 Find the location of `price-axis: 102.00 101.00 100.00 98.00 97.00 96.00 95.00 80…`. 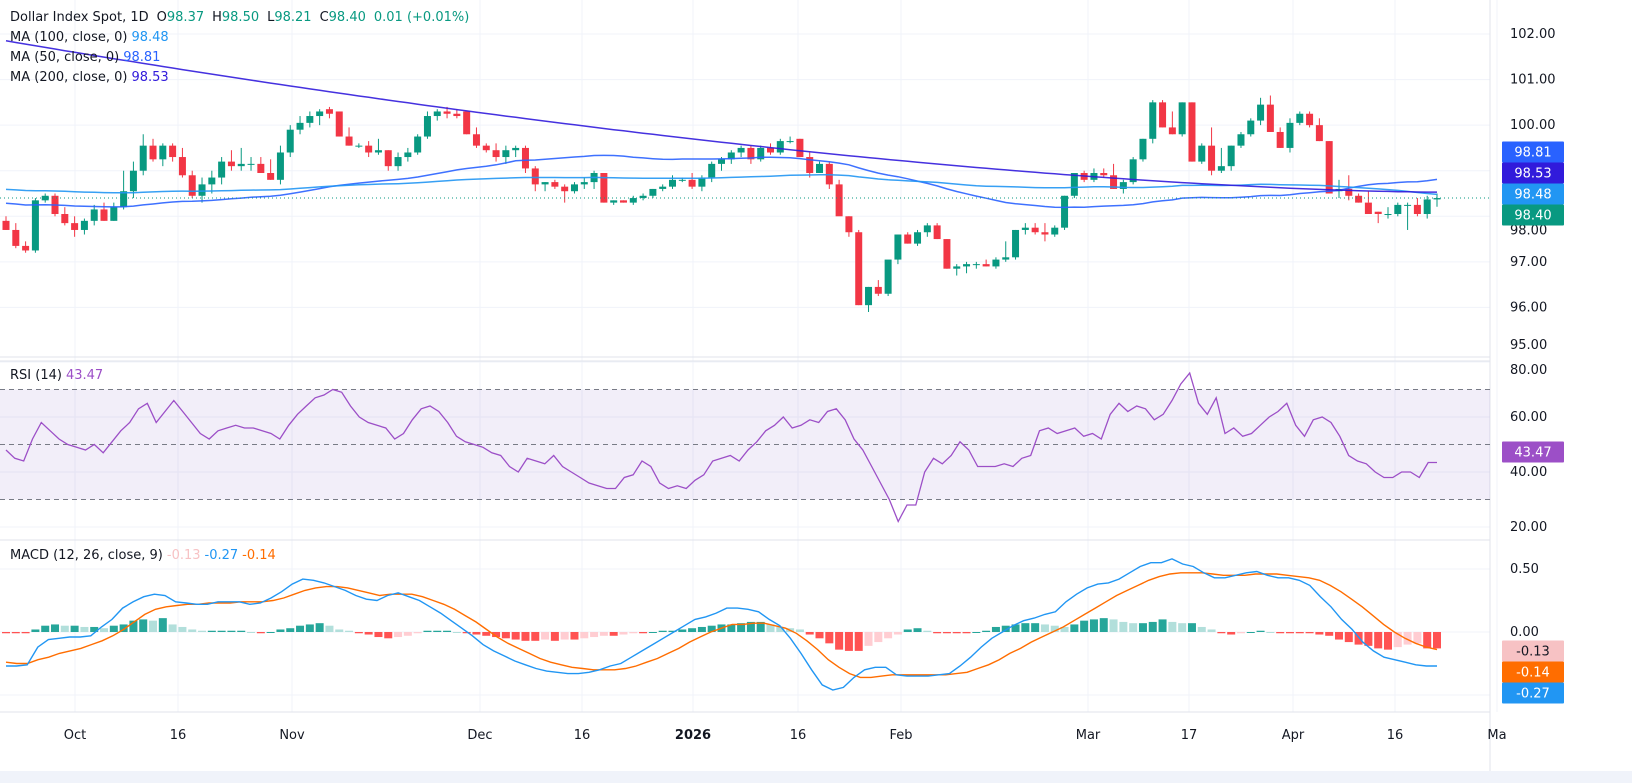

price-axis: 102.00 101.00 100.00 98.00 97.00 96.00 95.00 80… is located at coordinates (1533, 333).